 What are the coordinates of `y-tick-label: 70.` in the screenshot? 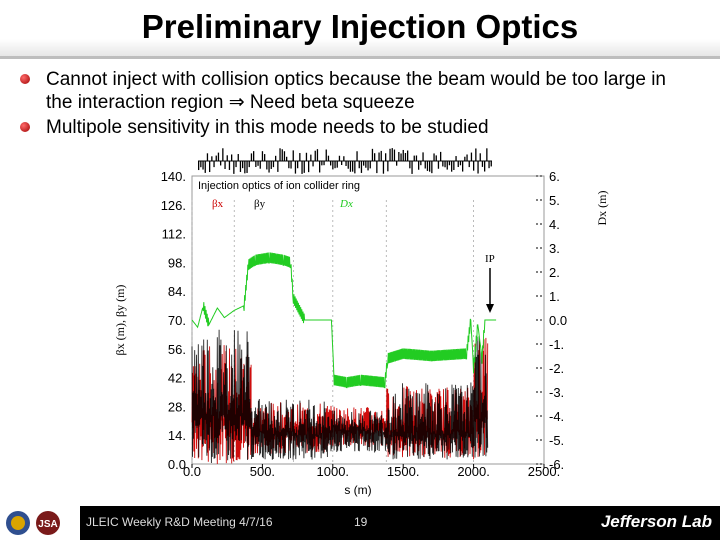 It's located at (177, 320).